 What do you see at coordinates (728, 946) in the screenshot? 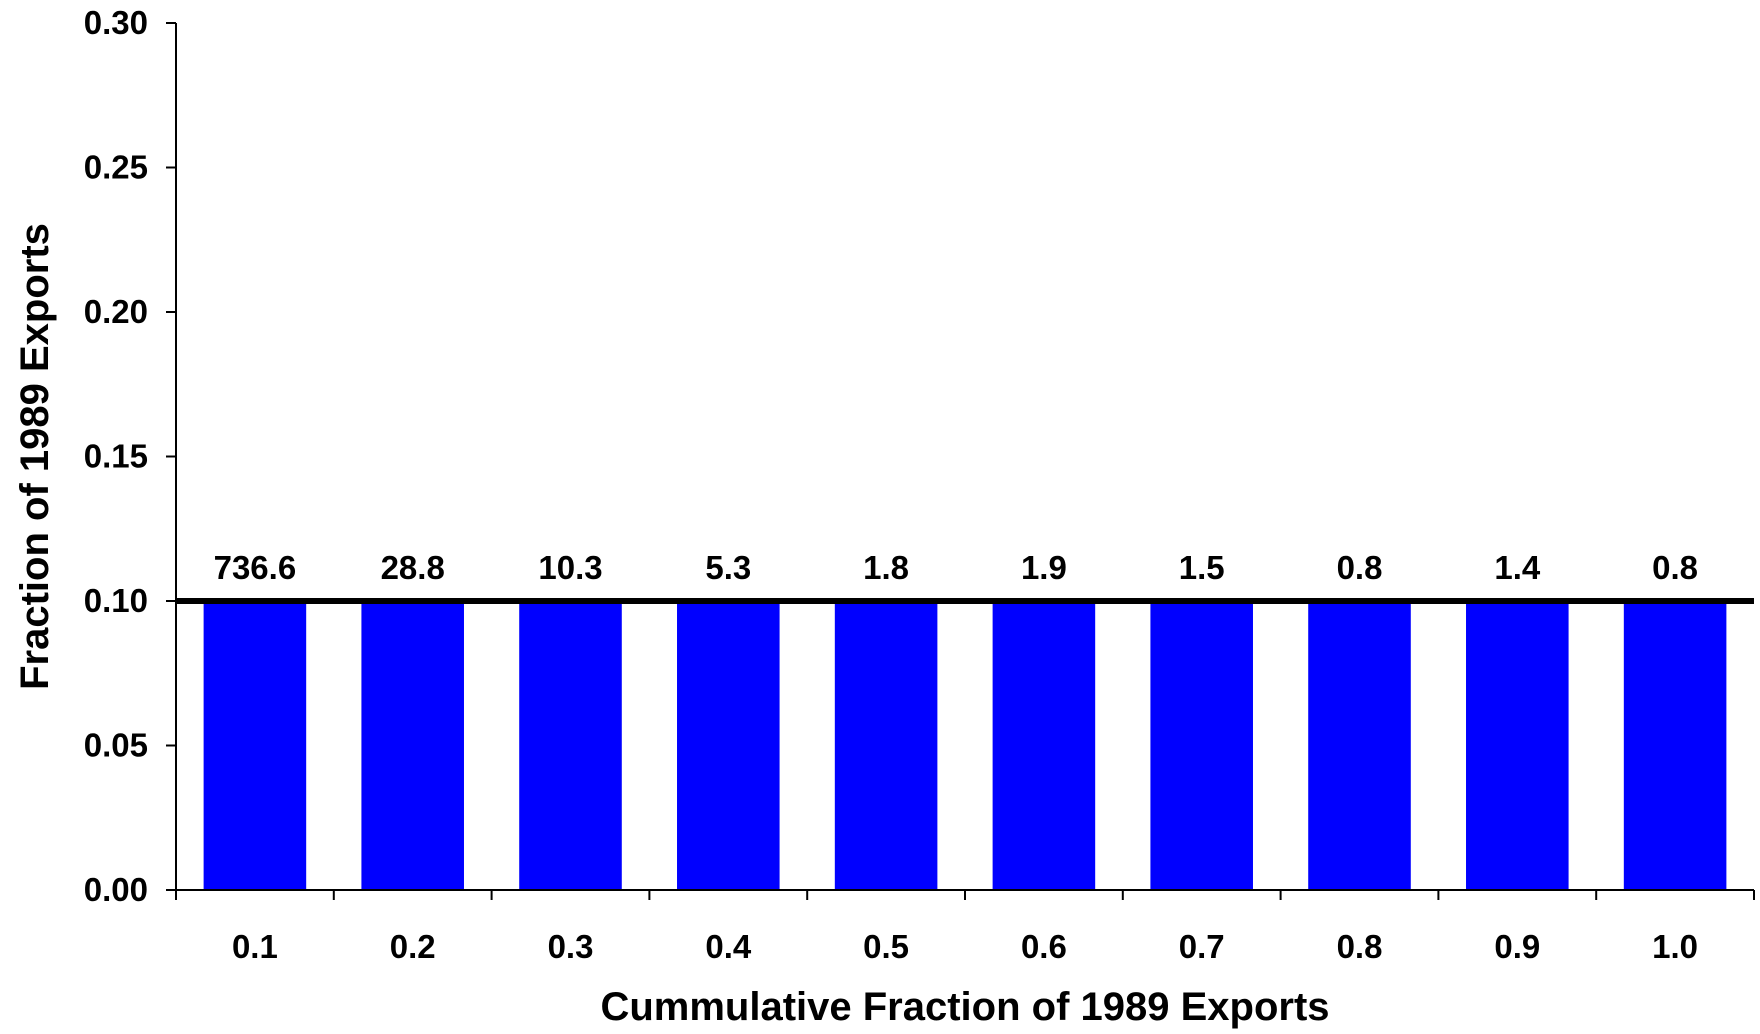
I see `x-tick-label: 0.4` at bounding box center [728, 946].